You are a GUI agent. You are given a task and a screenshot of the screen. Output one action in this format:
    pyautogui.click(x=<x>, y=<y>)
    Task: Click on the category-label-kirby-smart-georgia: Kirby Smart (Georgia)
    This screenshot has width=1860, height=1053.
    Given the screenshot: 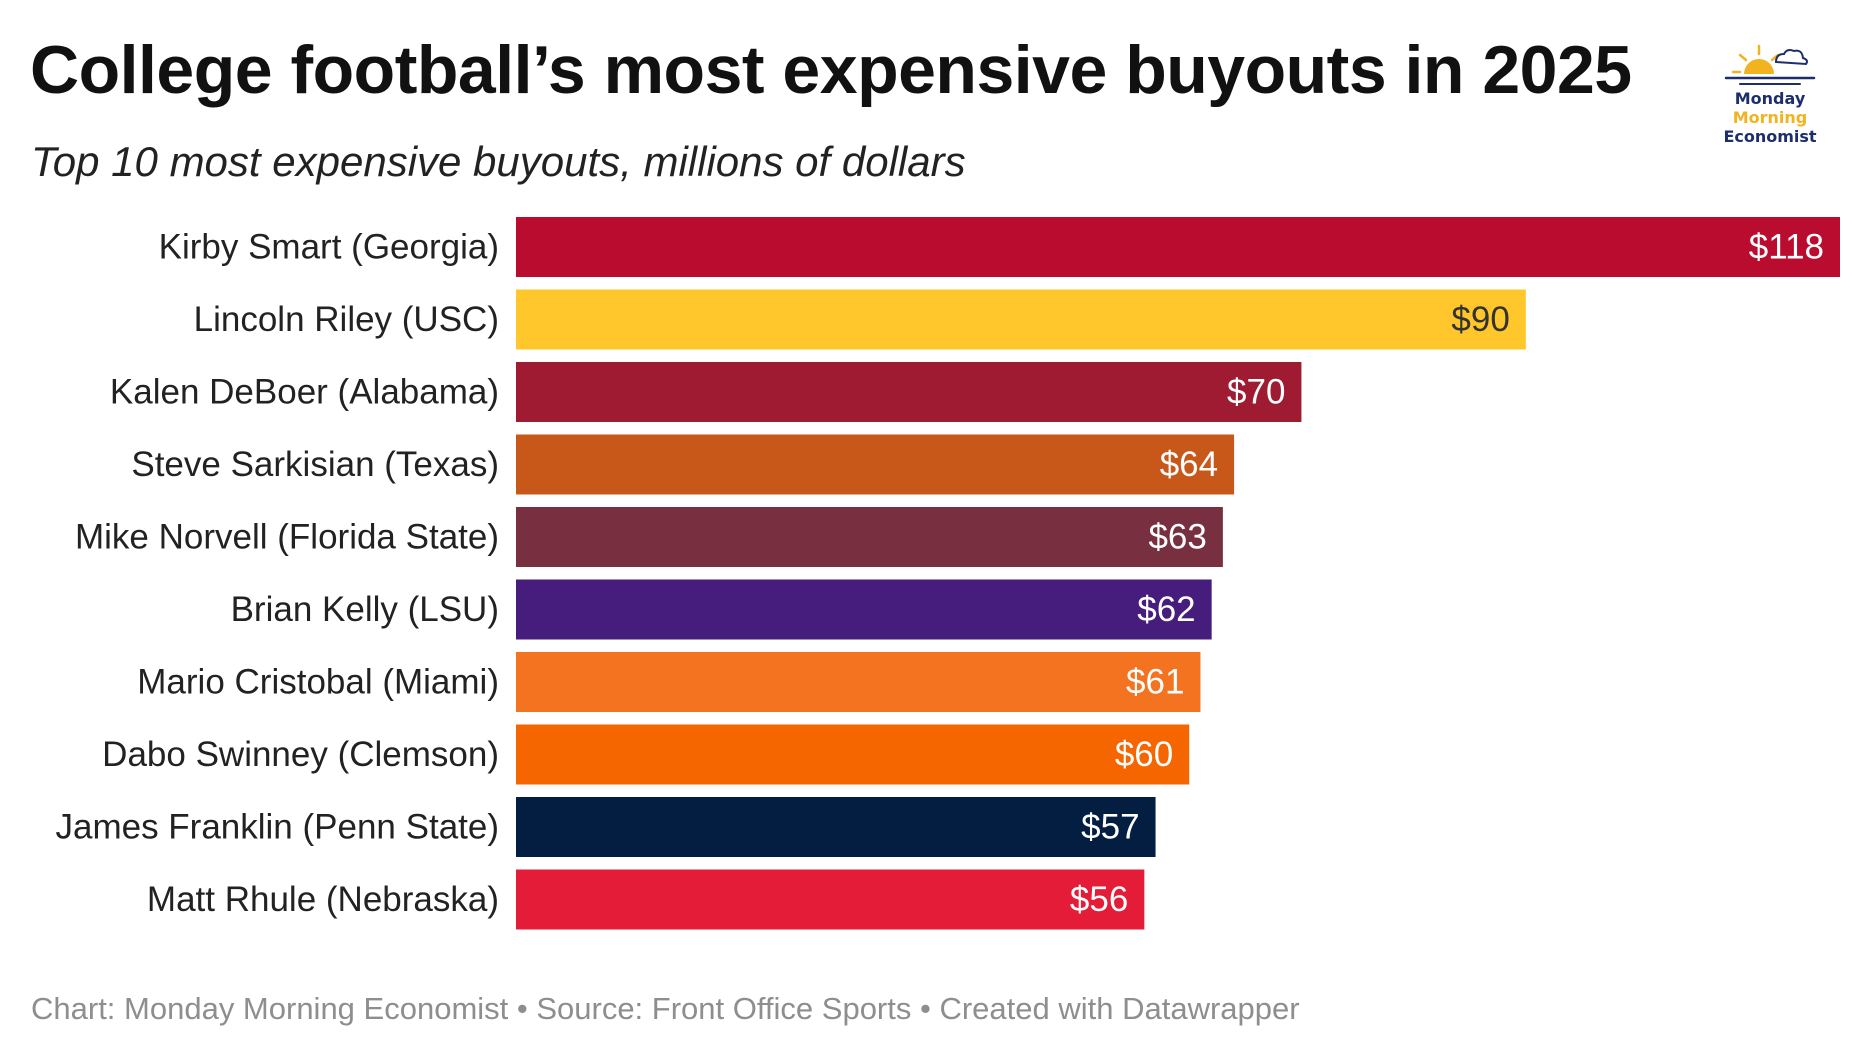 What is the action you would take?
    pyautogui.click(x=329, y=247)
    